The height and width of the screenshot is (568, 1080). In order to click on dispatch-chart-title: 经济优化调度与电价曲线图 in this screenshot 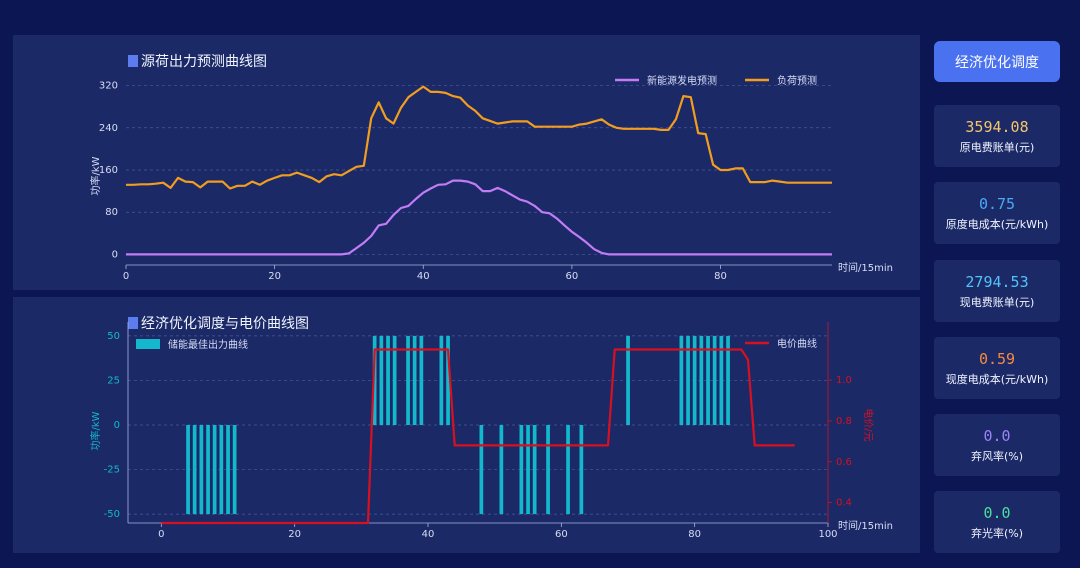, I will do `click(218, 323)`.